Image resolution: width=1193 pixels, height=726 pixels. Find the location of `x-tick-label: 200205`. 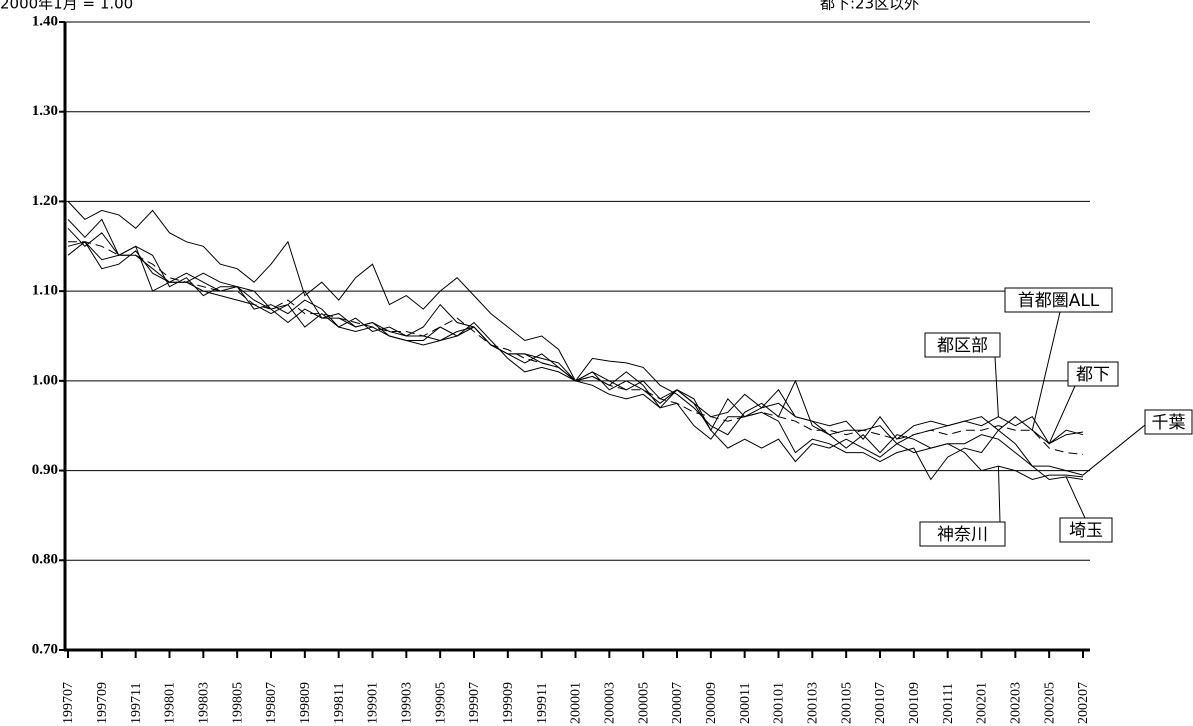

x-tick-label: 200205 is located at coordinates (1049, 703).